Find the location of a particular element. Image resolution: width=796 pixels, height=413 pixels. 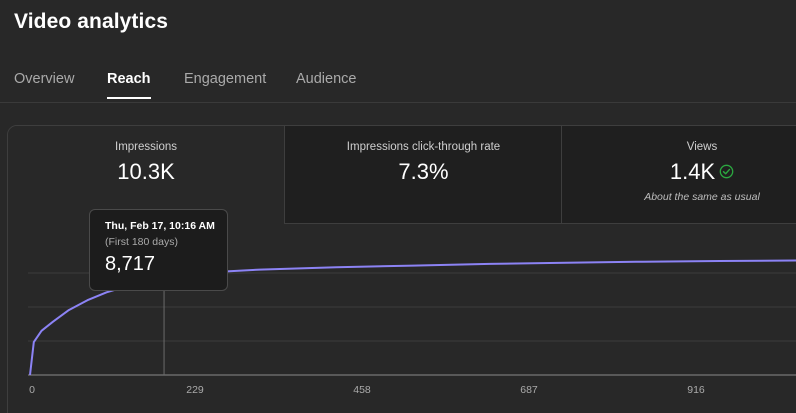

tooltip-subtitle: (First 180 days) is located at coordinates (141, 242).